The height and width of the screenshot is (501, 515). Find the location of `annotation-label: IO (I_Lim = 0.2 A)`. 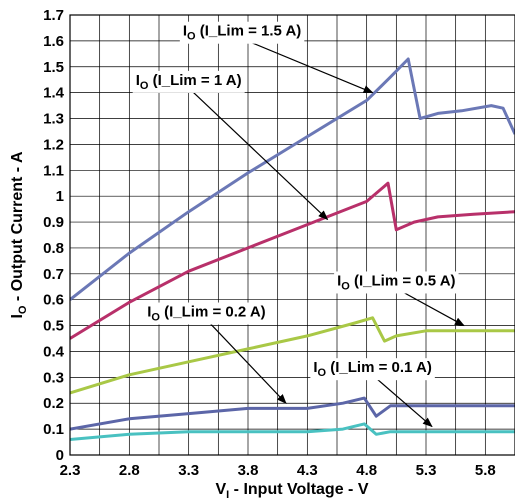

annotation-label: IO (I_Lim = 0.2 A) is located at coordinates (206, 314).